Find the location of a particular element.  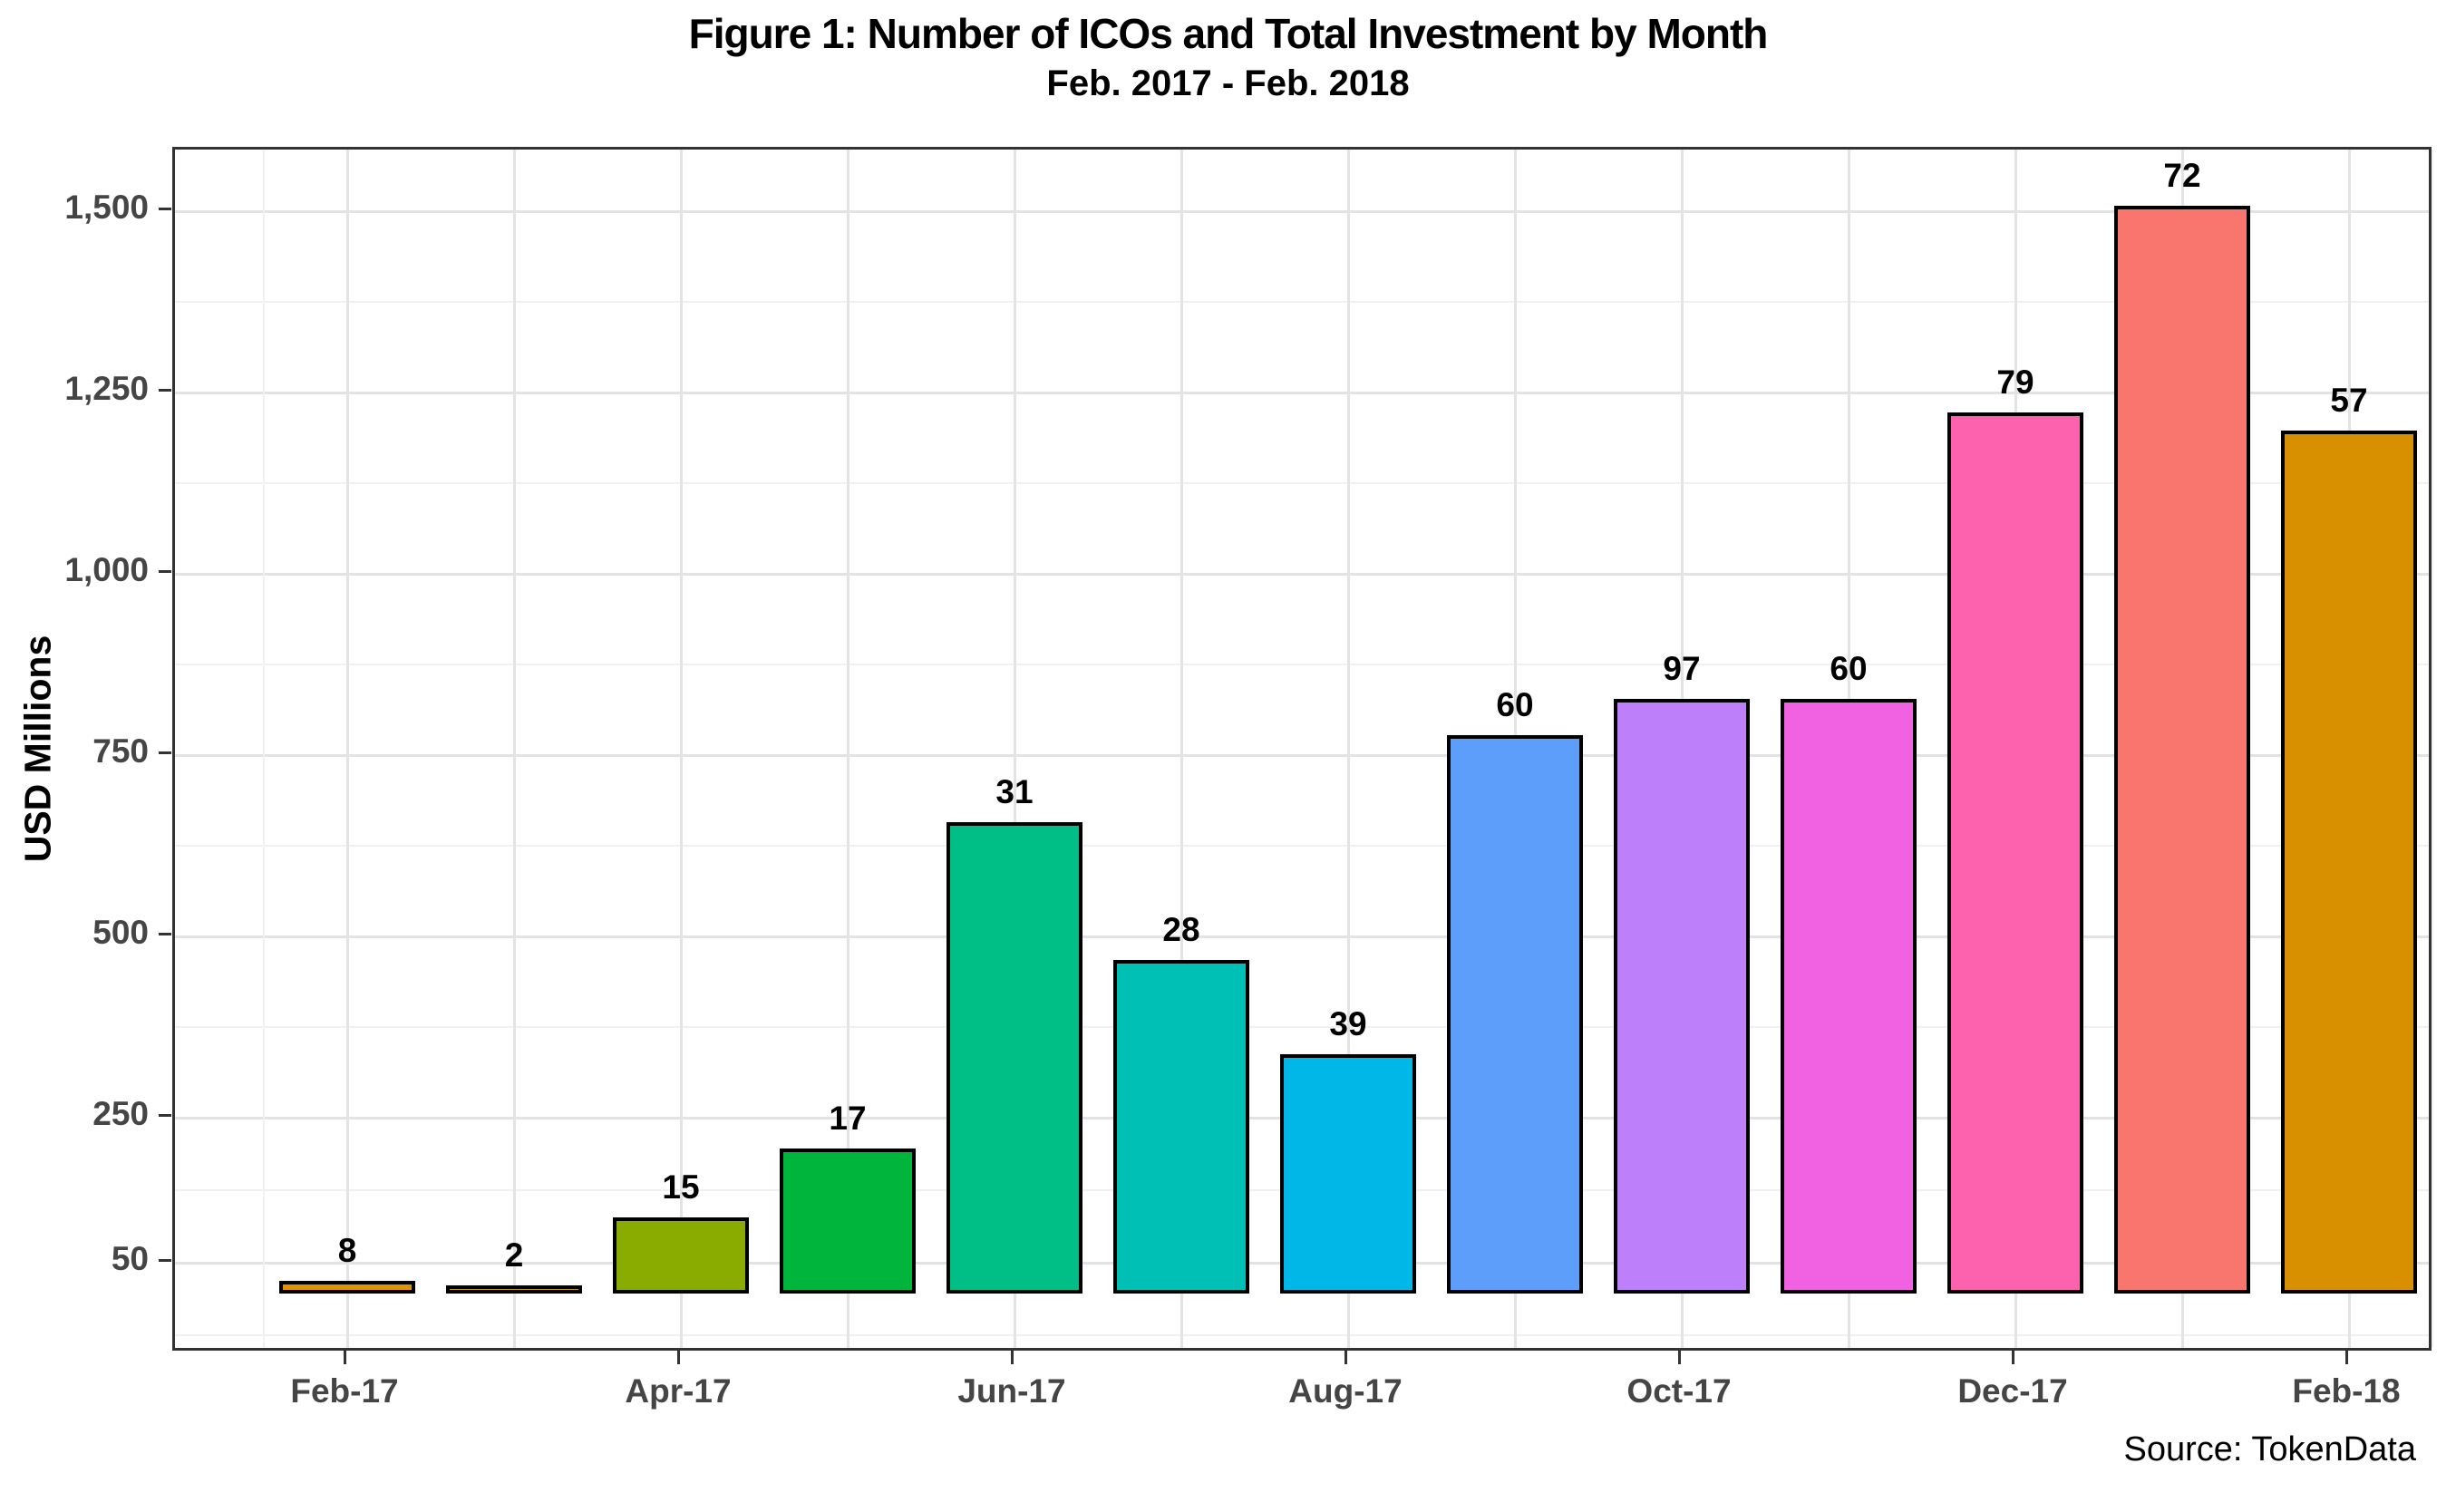

bar-count-label: 8 is located at coordinates (347, 1250).